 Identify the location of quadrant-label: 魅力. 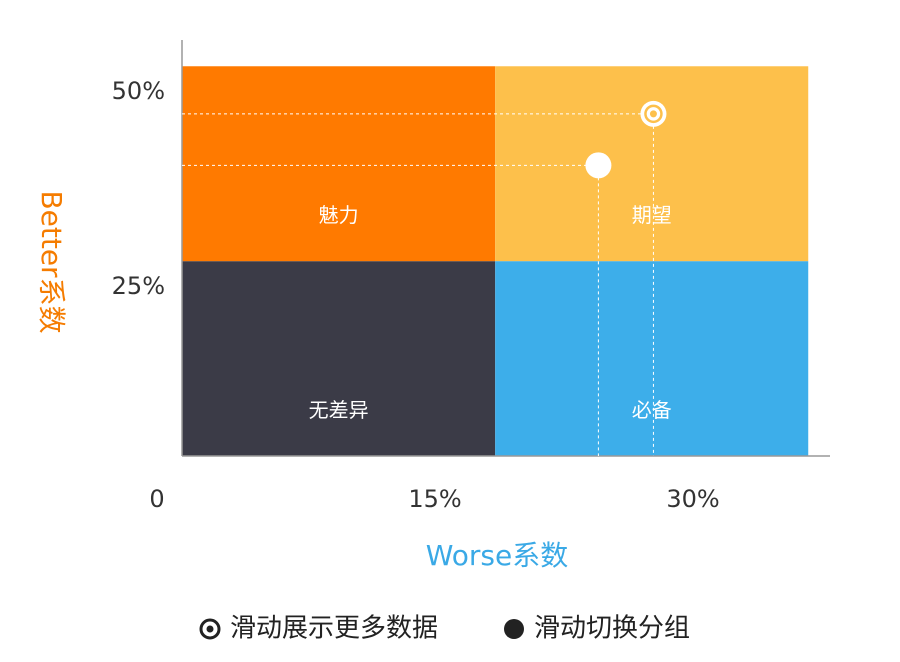
(339, 215).